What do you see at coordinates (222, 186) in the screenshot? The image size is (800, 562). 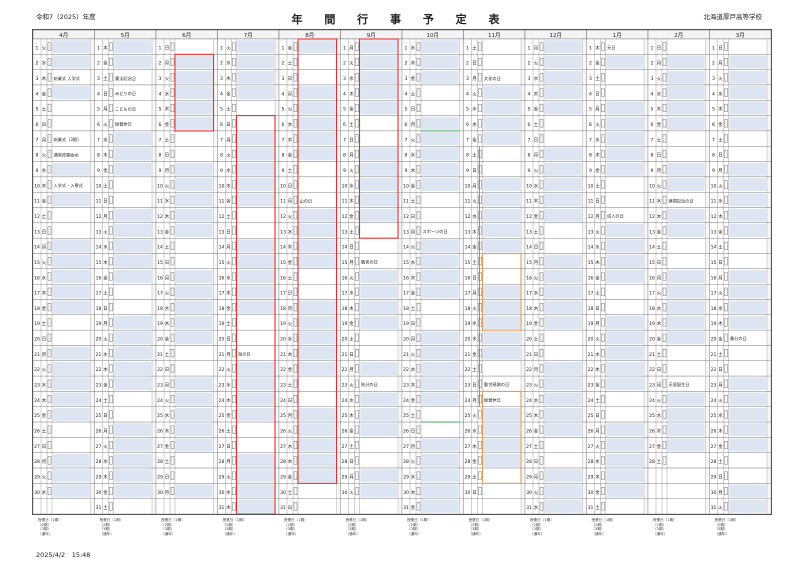 I see `day-number: 10` at bounding box center [222, 186].